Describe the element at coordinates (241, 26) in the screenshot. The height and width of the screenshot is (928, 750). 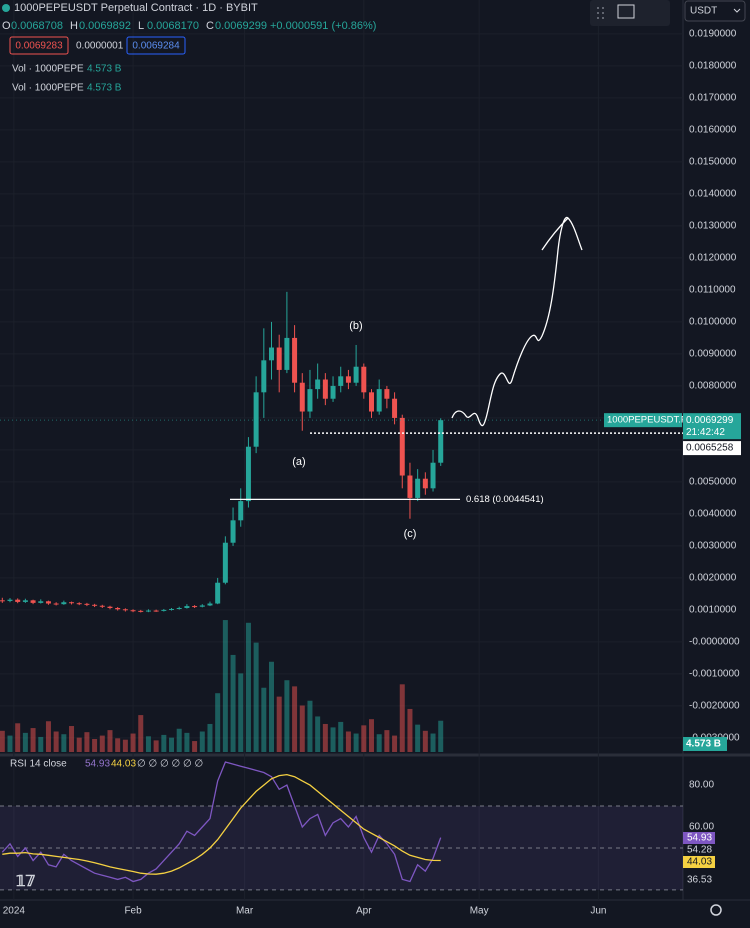
I see `ohlc-value: 0.0069299` at that location.